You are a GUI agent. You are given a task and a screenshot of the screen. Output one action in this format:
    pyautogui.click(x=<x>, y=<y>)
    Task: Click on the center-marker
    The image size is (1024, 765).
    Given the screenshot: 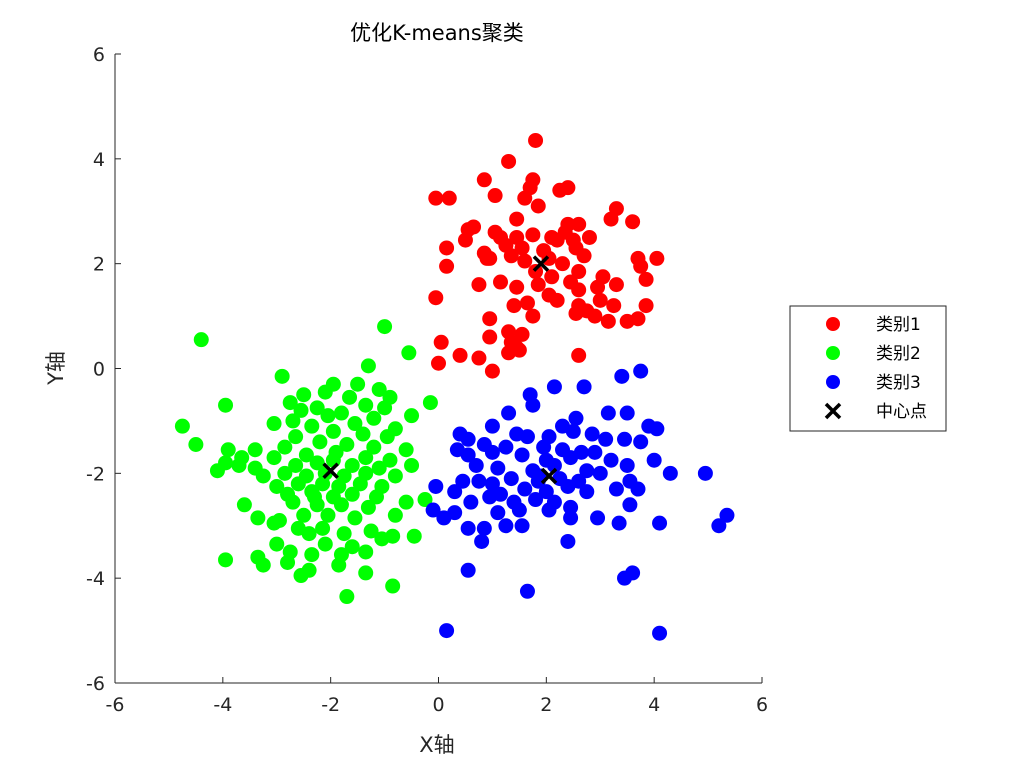 What is the action you would take?
    pyautogui.click(x=330, y=470)
    